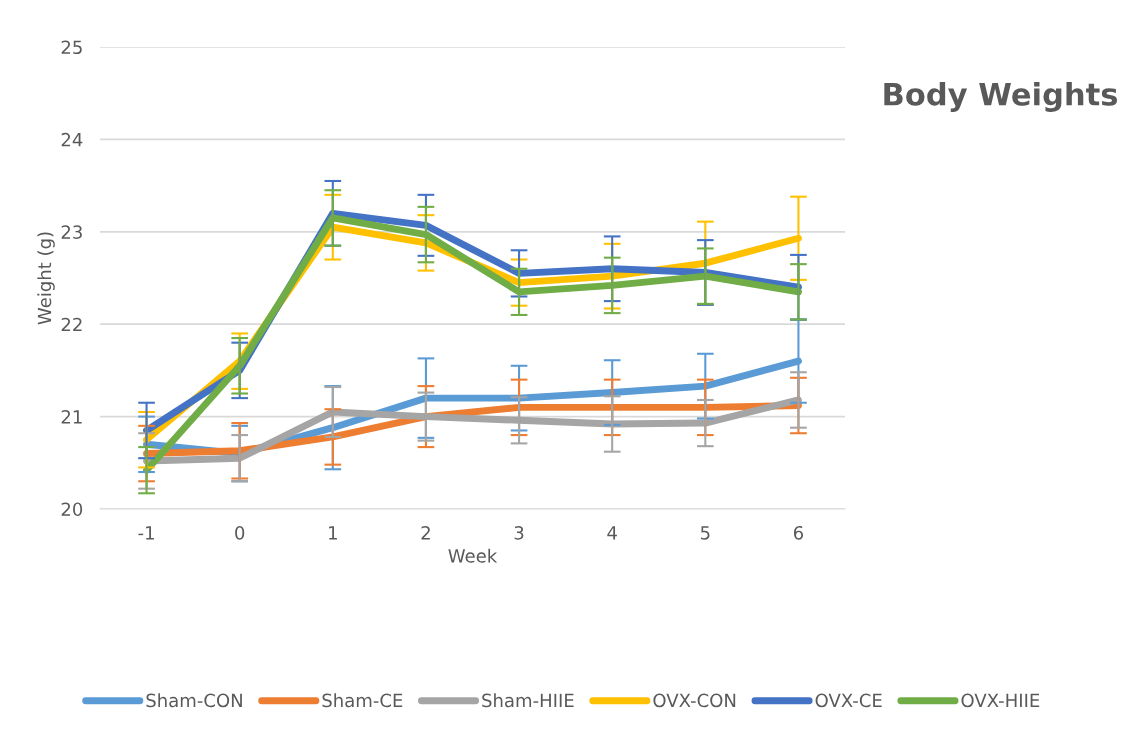 The height and width of the screenshot is (736, 1126). Describe the element at coordinates (71, 232) in the screenshot. I see `y-tick-label: 23` at that location.